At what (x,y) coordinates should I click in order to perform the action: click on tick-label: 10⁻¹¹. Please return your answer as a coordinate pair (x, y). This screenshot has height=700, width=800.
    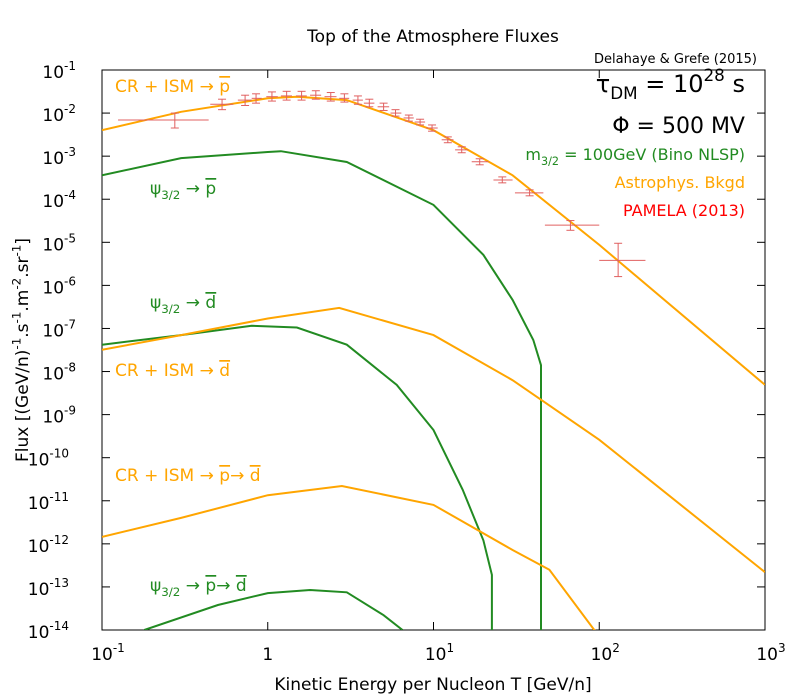
    Looking at the image, I should click on (48, 502).